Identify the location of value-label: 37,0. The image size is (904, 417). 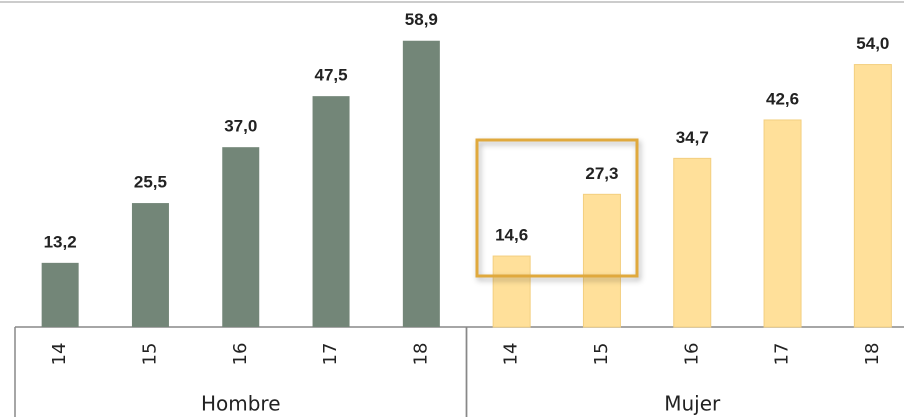
(240, 126).